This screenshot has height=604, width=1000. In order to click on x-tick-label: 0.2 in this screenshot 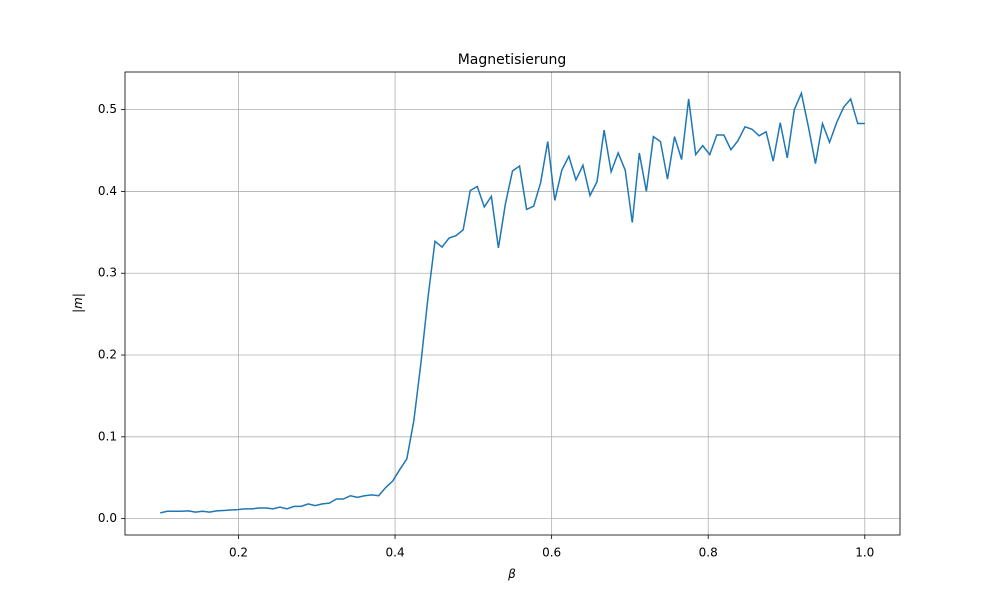, I will do `click(238, 553)`.